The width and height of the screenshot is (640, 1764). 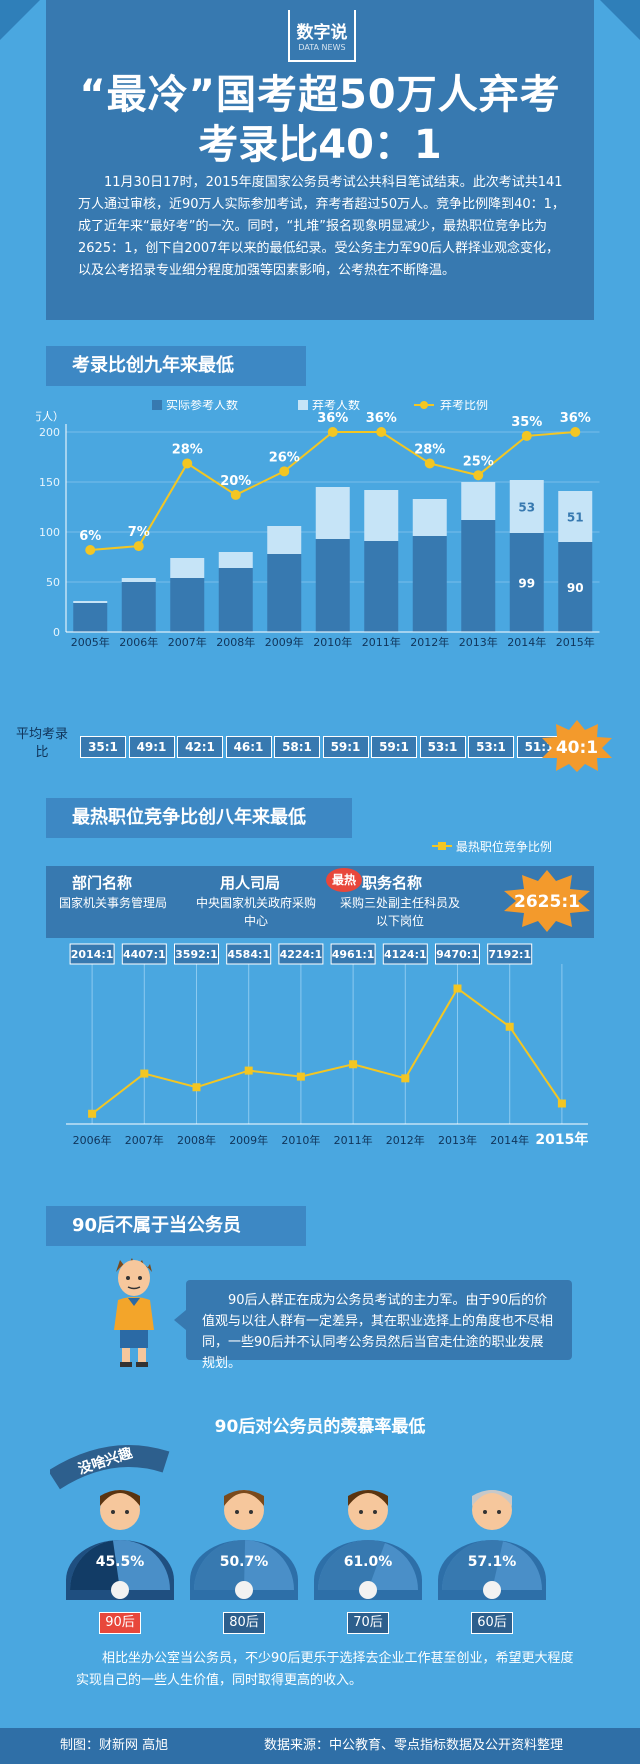 What do you see at coordinates (134, 1312) in the screenshot?
I see `post90-boy-illustration` at bounding box center [134, 1312].